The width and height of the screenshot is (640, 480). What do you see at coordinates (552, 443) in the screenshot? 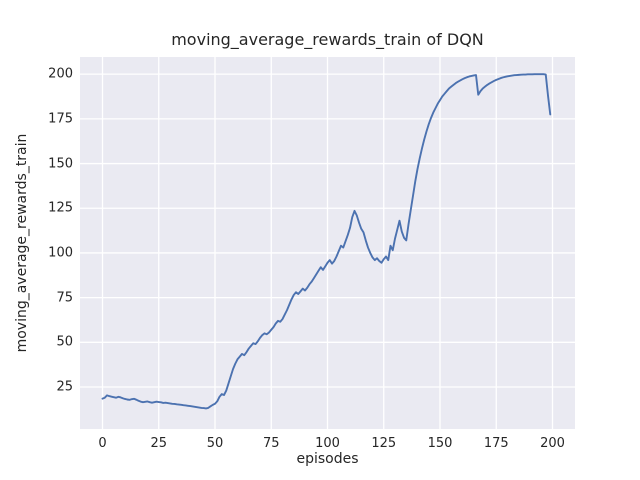
I see `x-tick-label: 200` at bounding box center [552, 443].